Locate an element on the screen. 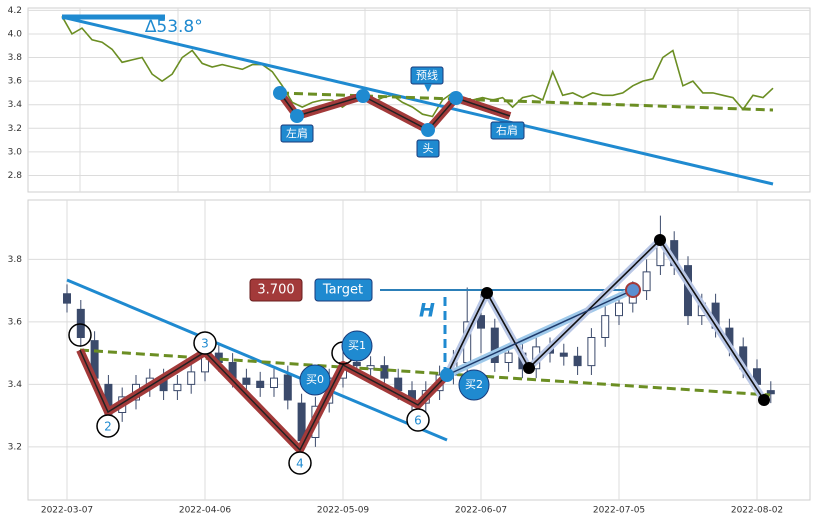 Image resolution: width=816 pixels, height=522 pixels. neckline is located at coordinates (526, 101).